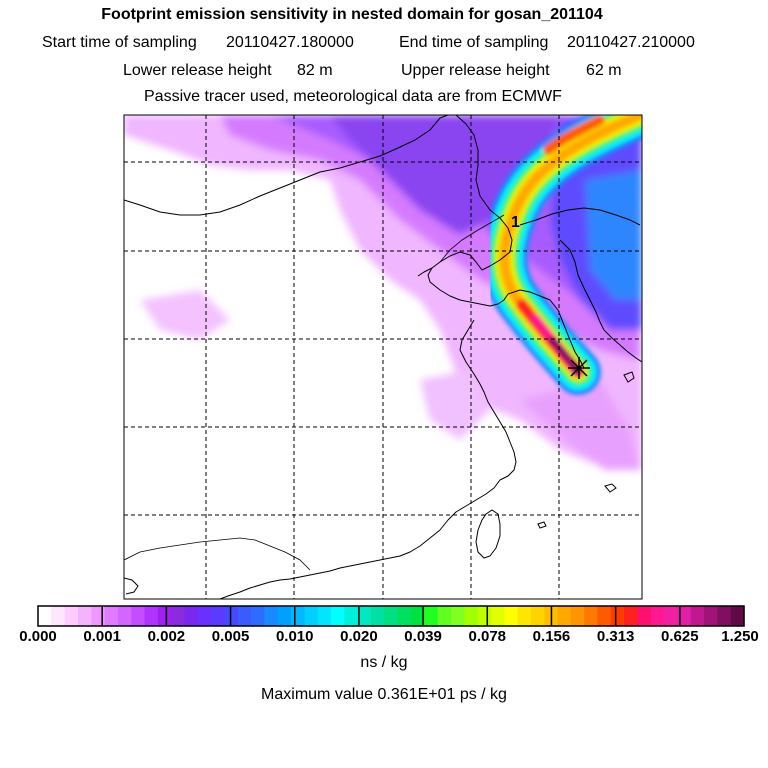 This screenshot has width=768, height=768. Describe the element at coordinates (384, 662) in the screenshot. I see `colorbar-units: ns / kg` at that location.